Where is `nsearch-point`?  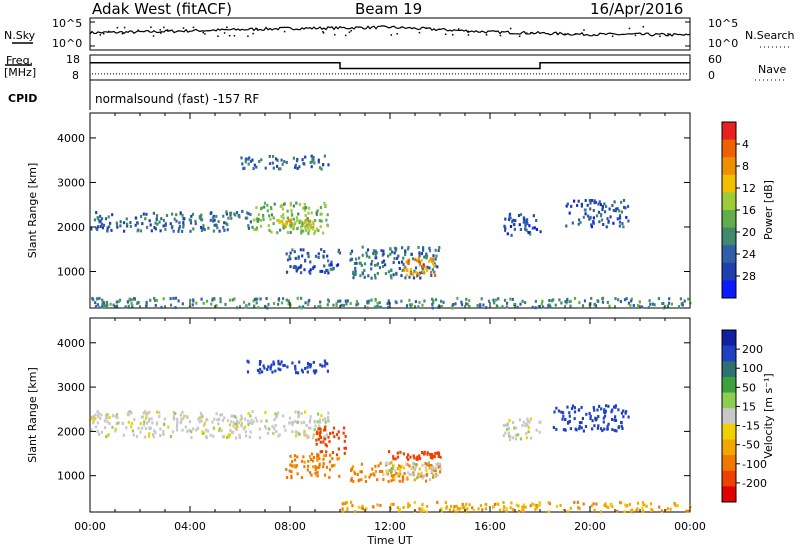 nsearch-point is located at coordinates (183, 28).